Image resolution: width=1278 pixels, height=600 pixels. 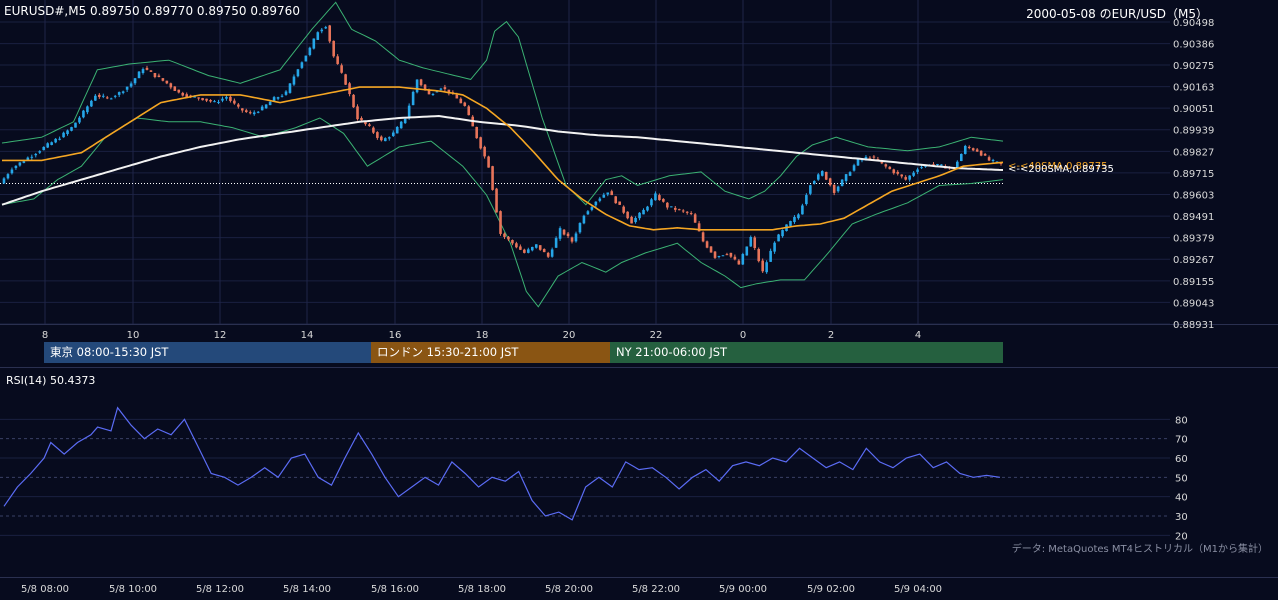 I want to click on bottom-time-label: 5/8 18:00, so click(x=482, y=589).